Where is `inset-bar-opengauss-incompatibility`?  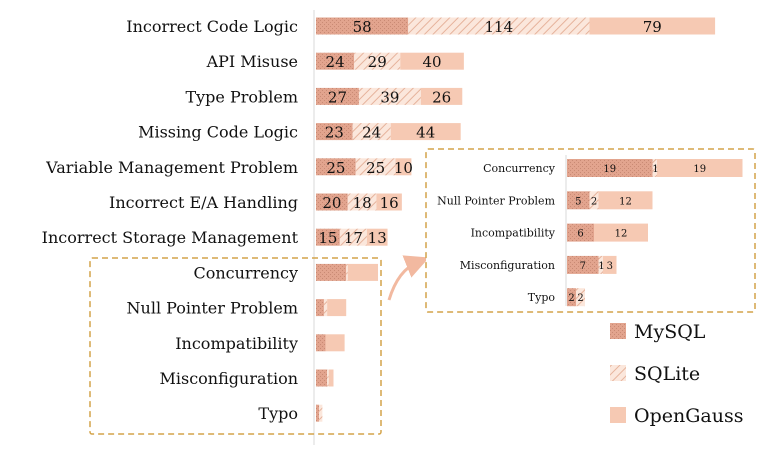 inset-bar-opengauss-incompatibility is located at coordinates (621, 232).